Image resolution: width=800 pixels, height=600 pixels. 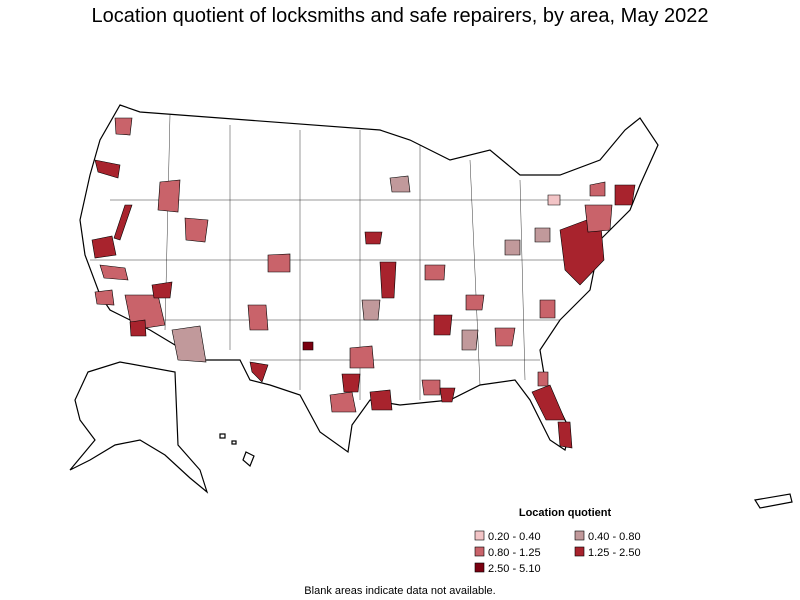 What do you see at coordinates (237, 450) in the screenshot?
I see `hawaii` at bounding box center [237, 450].